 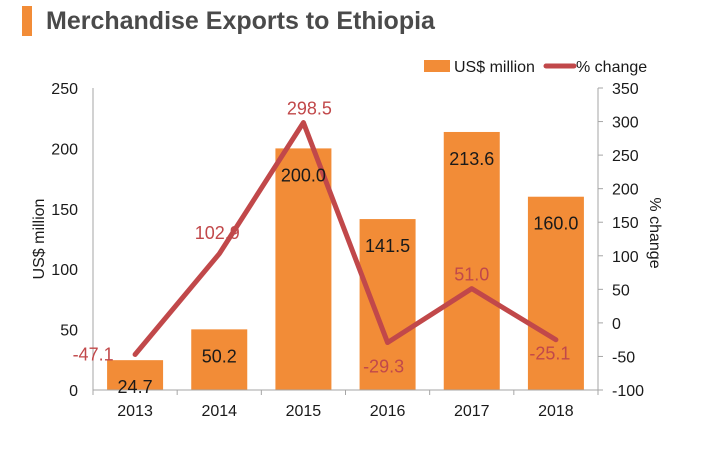 I want to click on bar-2015, so click(x=303, y=269).